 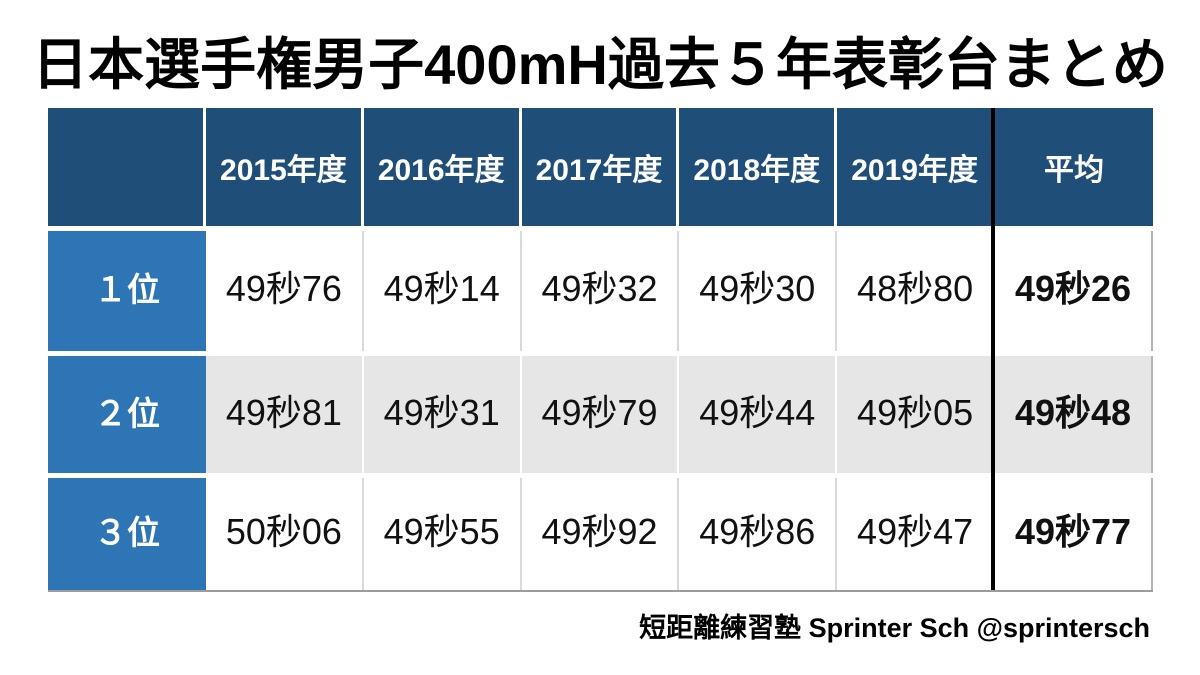 I want to click on column-header-2016: 2016年度, so click(x=442, y=167).